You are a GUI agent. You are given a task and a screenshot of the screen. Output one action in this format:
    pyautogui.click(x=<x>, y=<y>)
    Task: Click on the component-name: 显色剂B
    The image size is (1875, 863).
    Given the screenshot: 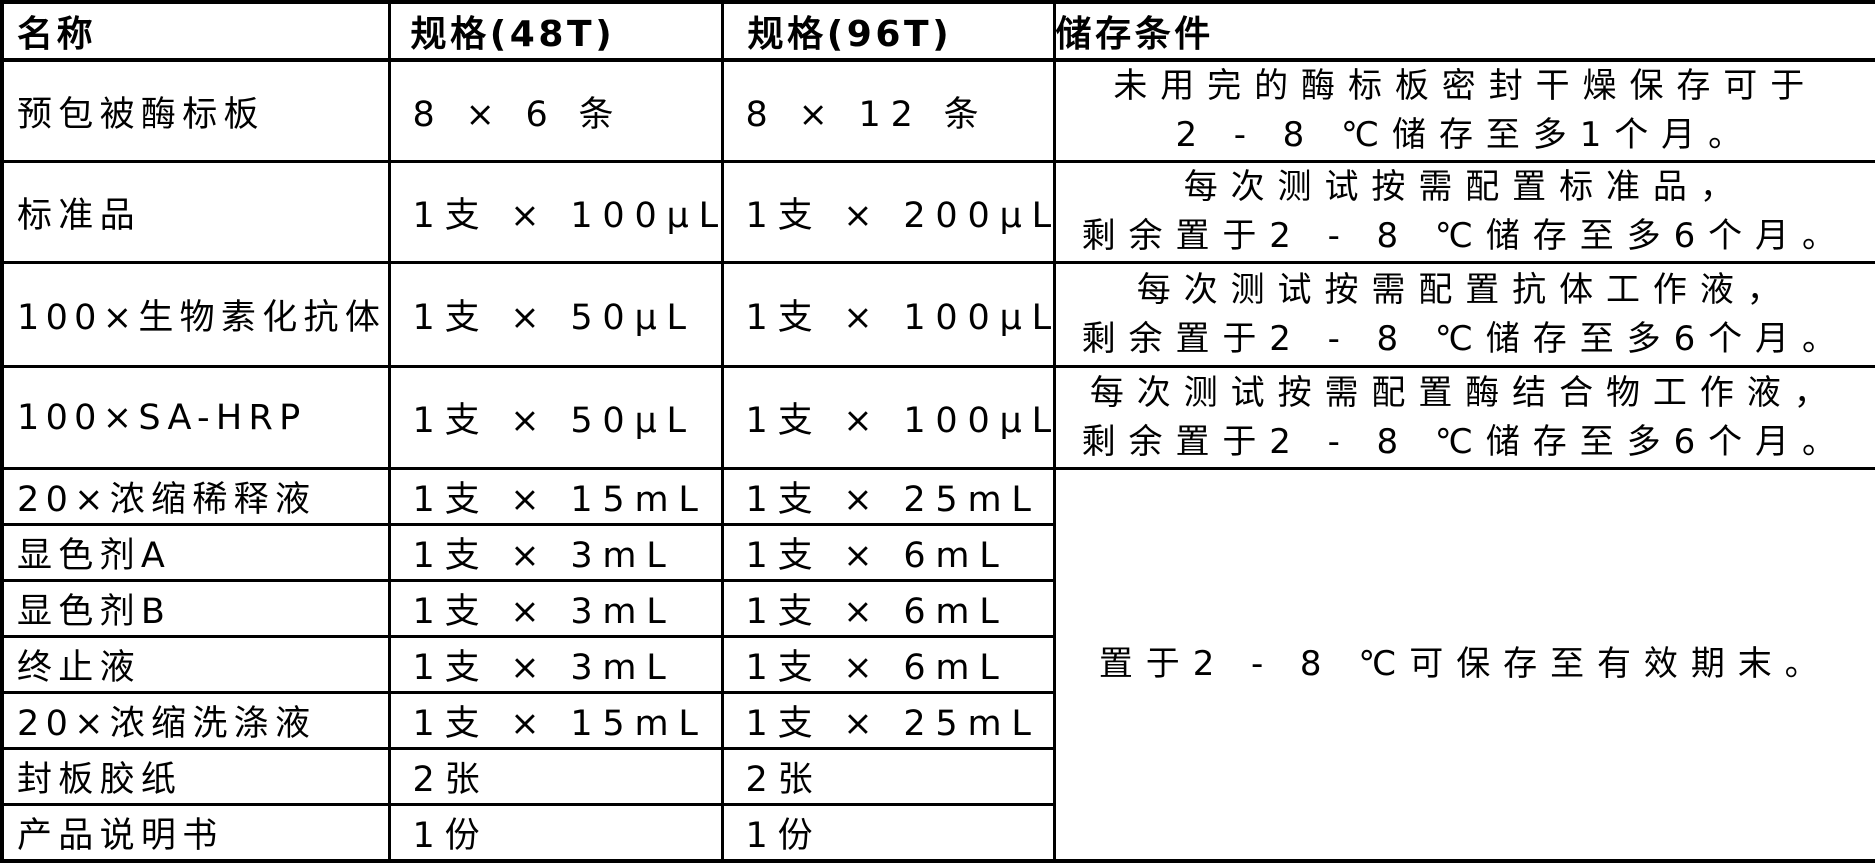 What is the action you would take?
    pyautogui.click(x=195, y=608)
    